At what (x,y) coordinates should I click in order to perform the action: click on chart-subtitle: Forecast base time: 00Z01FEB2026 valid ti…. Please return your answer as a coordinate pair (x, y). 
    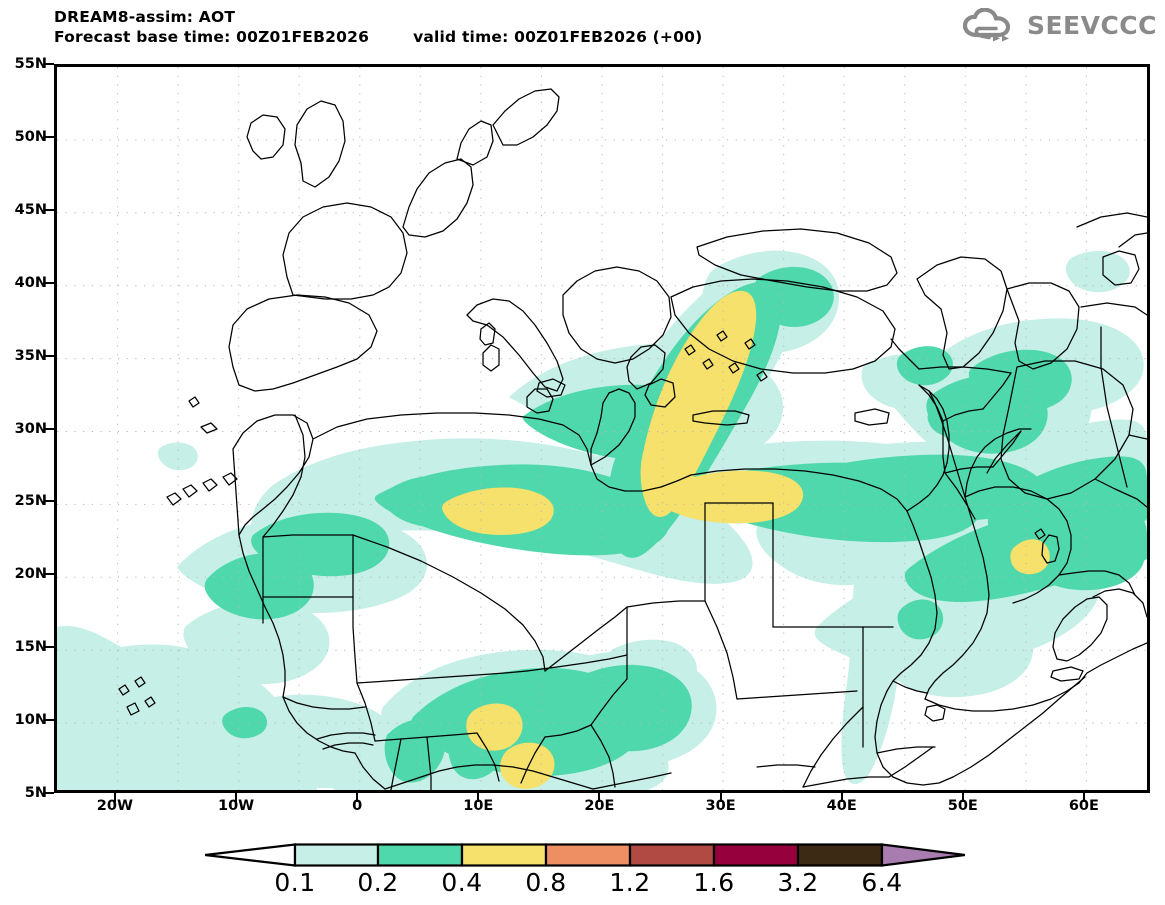
    Looking at the image, I should click on (378, 37).